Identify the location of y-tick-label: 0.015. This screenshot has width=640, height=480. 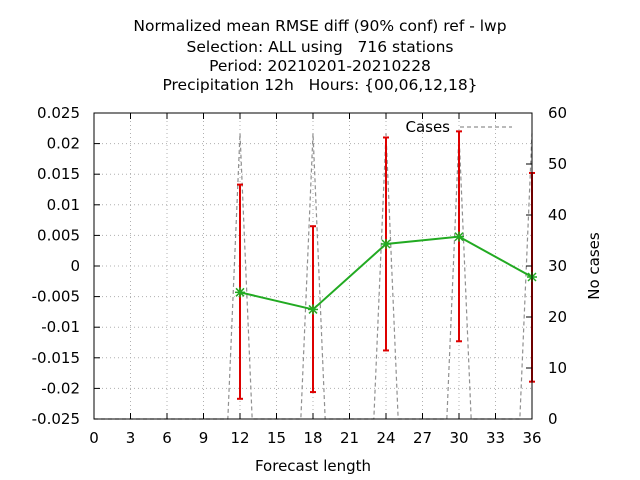
(58, 174).